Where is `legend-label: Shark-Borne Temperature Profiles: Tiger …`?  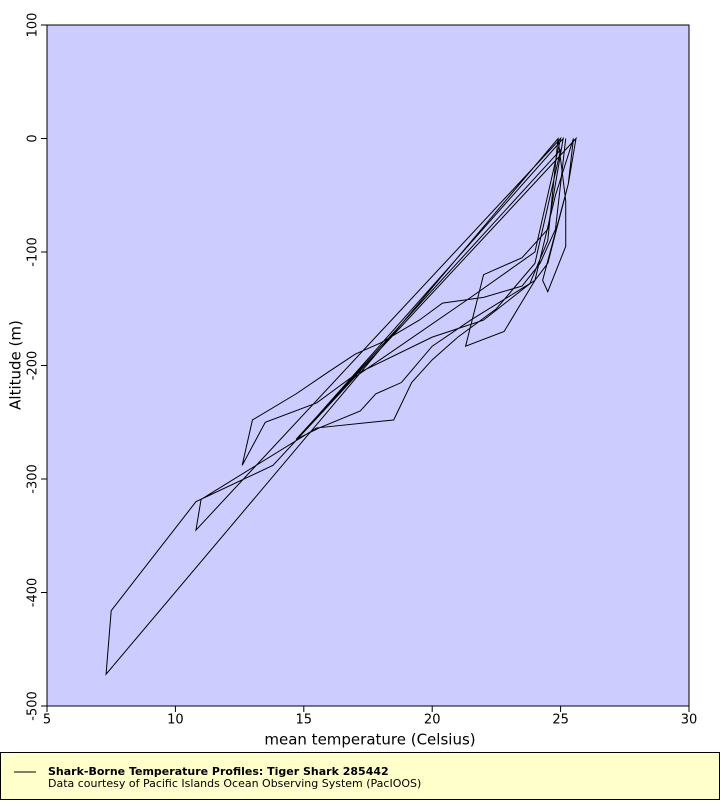 legend-label: Shark-Borne Temperature Profiles: Tiger … is located at coordinates (218, 771).